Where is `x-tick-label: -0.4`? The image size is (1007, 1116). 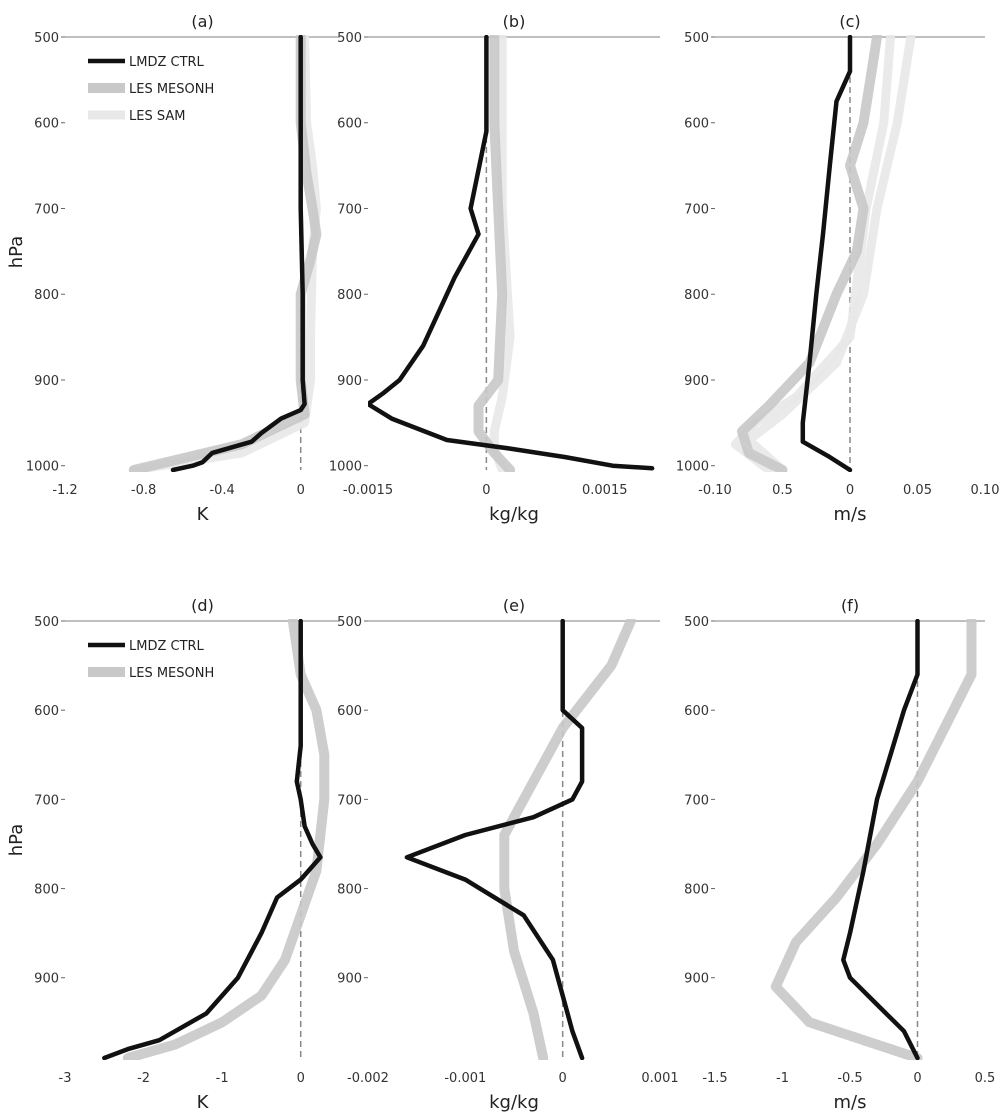
x-tick-label: -0.4 is located at coordinates (221, 490).